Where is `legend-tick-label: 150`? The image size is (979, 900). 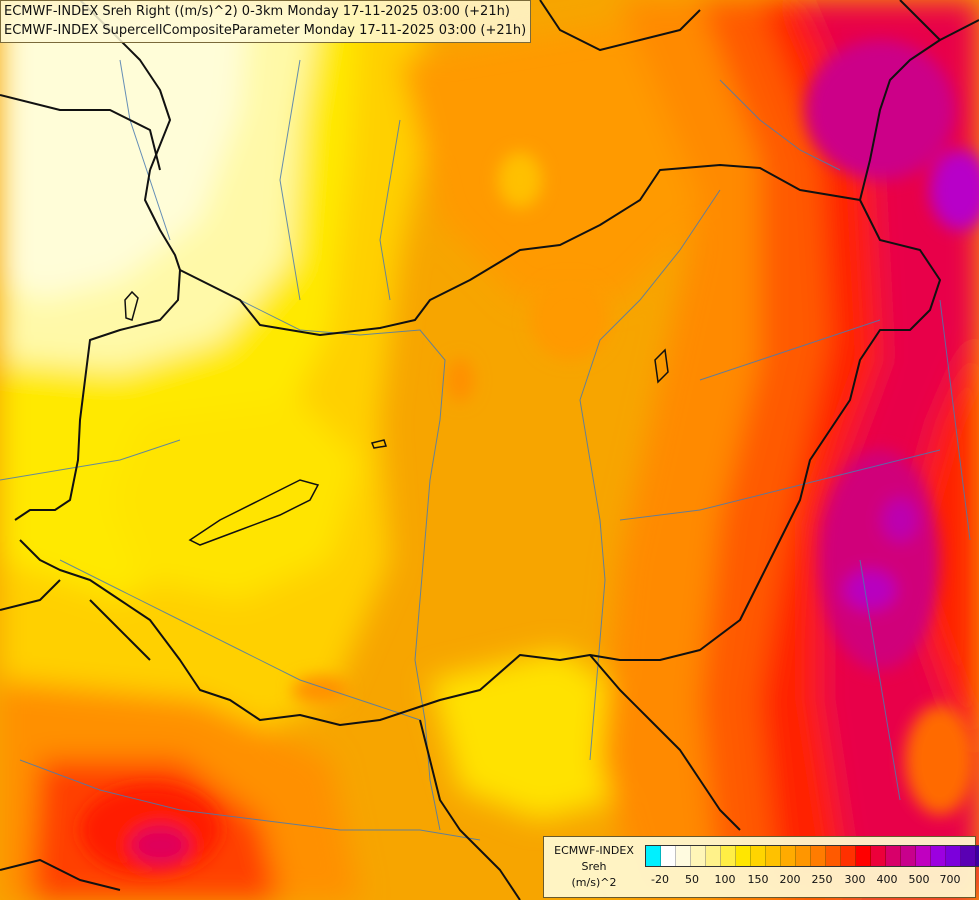
legend-tick-label: 150 is located at coordinates (758, 879).